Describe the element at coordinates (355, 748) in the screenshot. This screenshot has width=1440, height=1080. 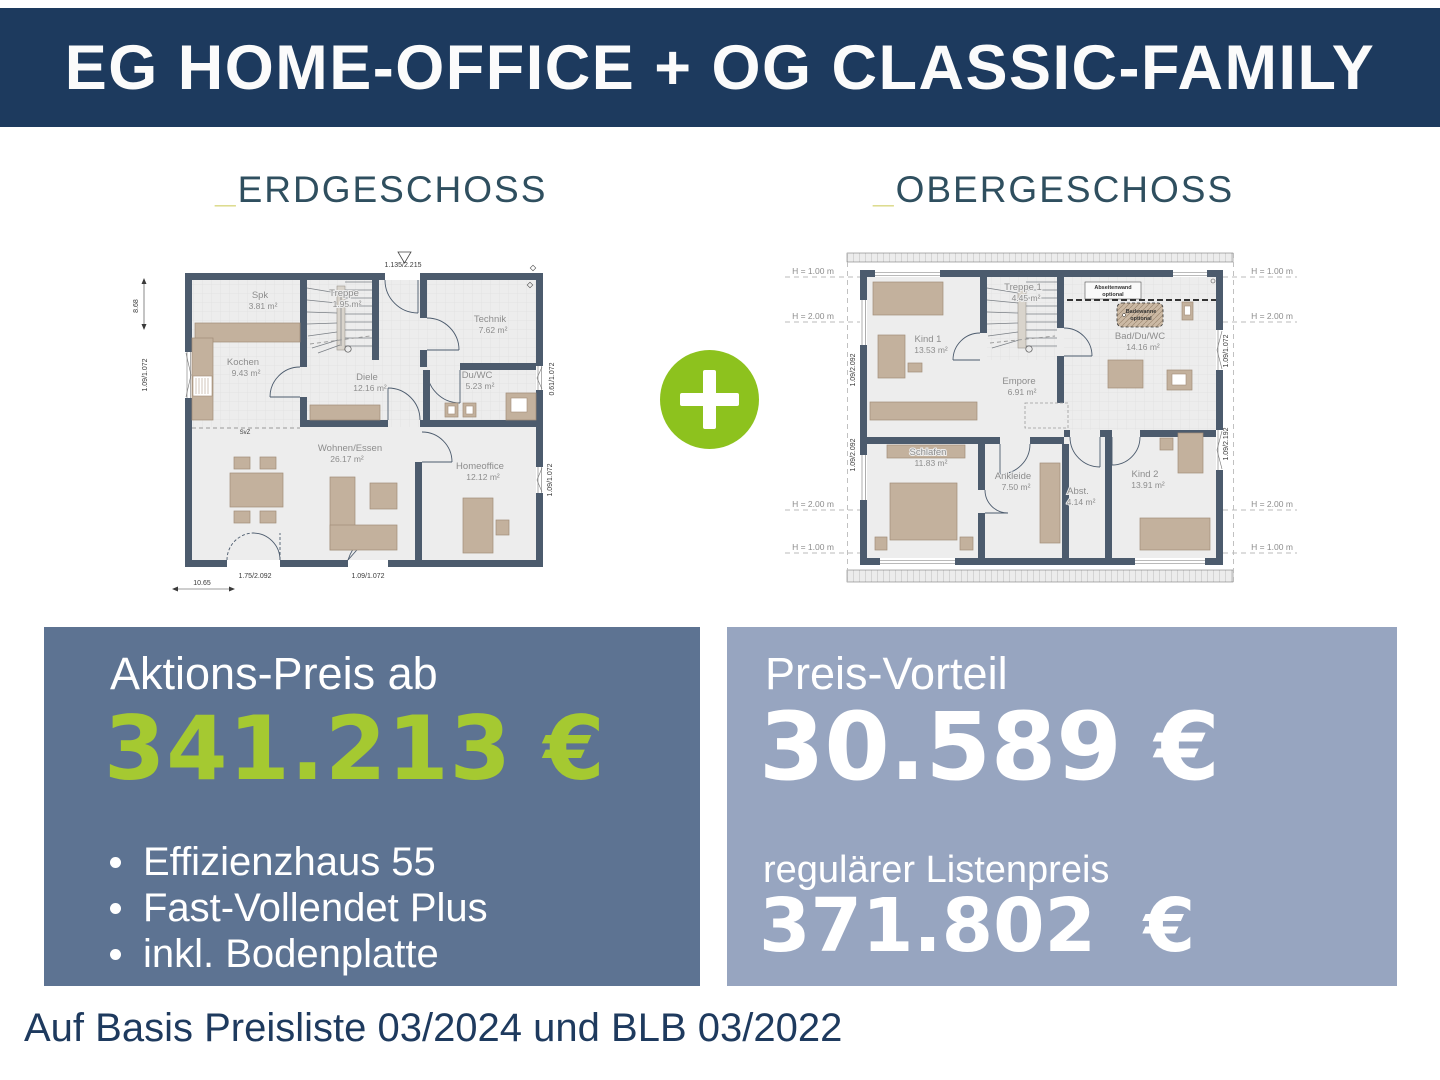
I see `offer-price-value: 341.213 €` at that location.